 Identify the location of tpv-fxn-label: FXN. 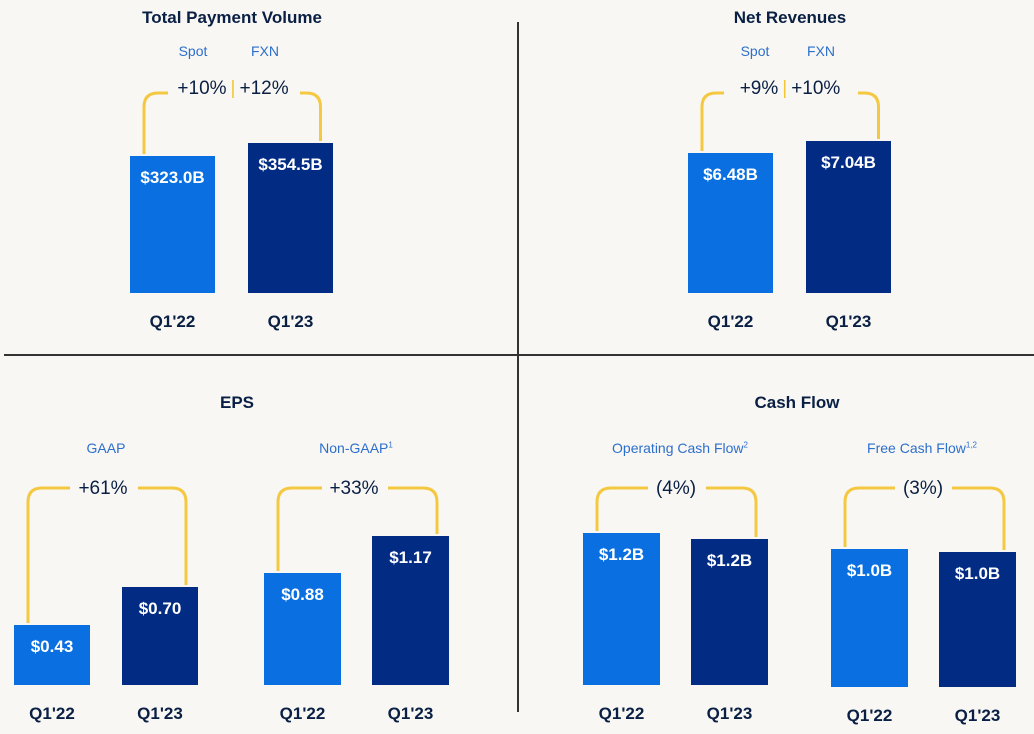
(265, 51).